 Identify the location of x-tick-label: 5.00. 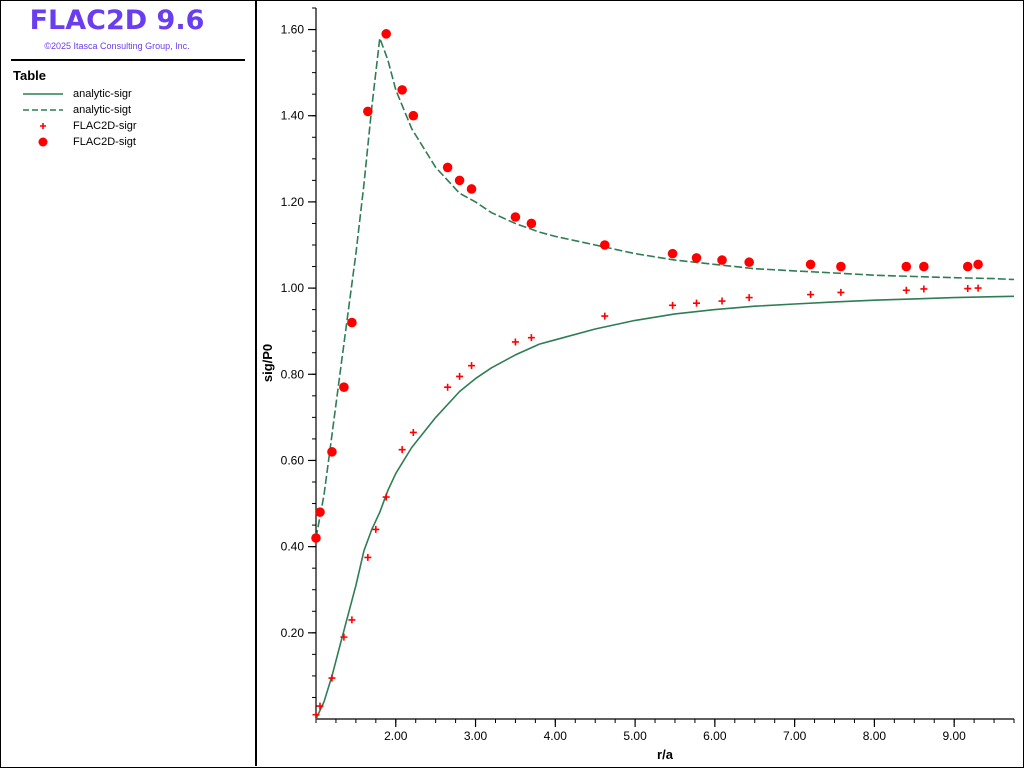
(635, 736).